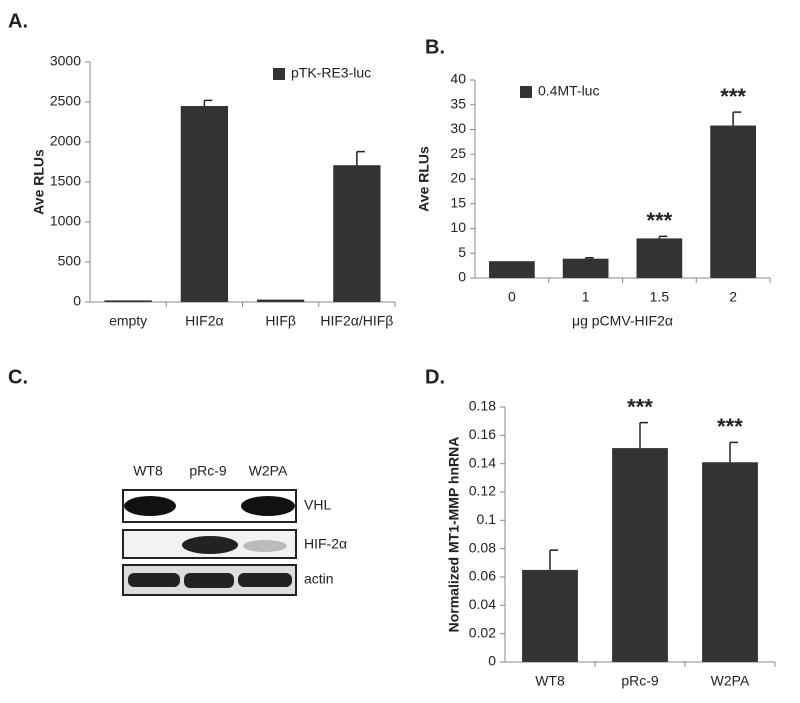  What do you see at coordinates (512, 297) in the screenshot?
I see `x-tick-label: 0` at bounding box center [512, 297].